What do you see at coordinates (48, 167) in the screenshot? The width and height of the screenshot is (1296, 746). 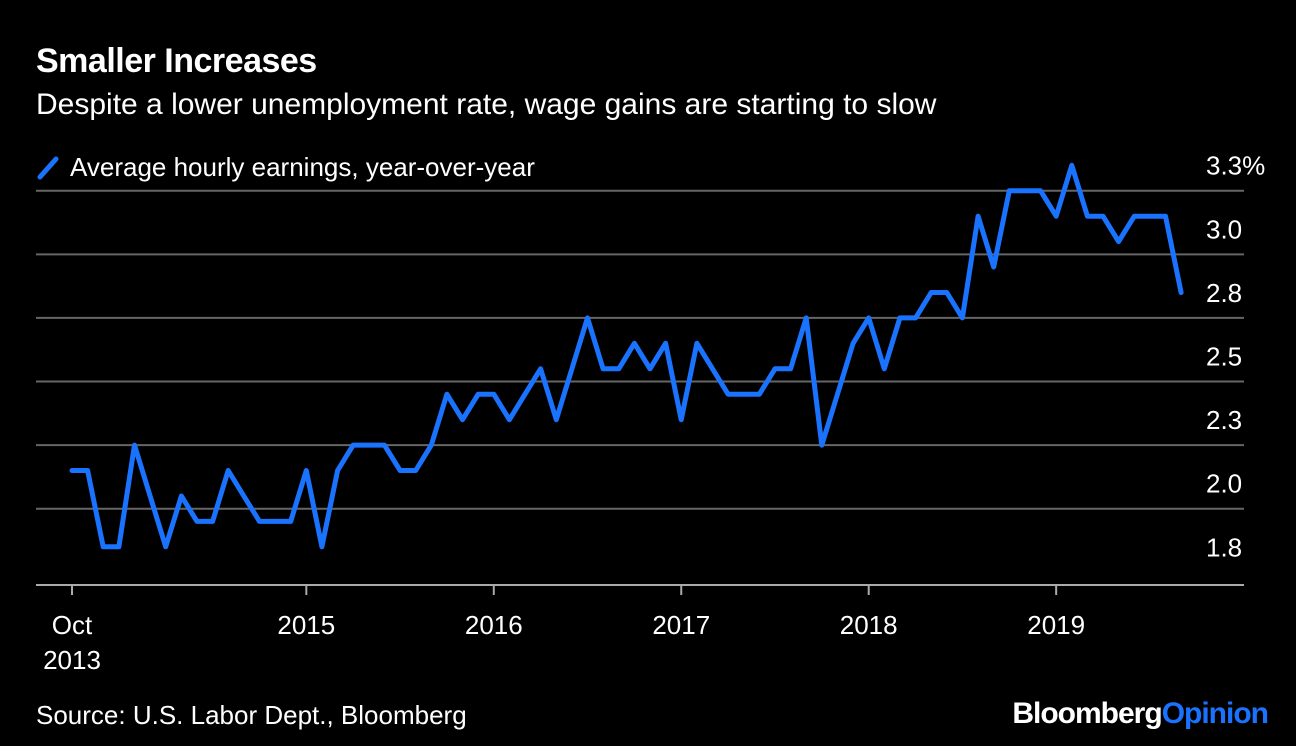 I see `legend-line-icon` at bounding box center [48, 167].